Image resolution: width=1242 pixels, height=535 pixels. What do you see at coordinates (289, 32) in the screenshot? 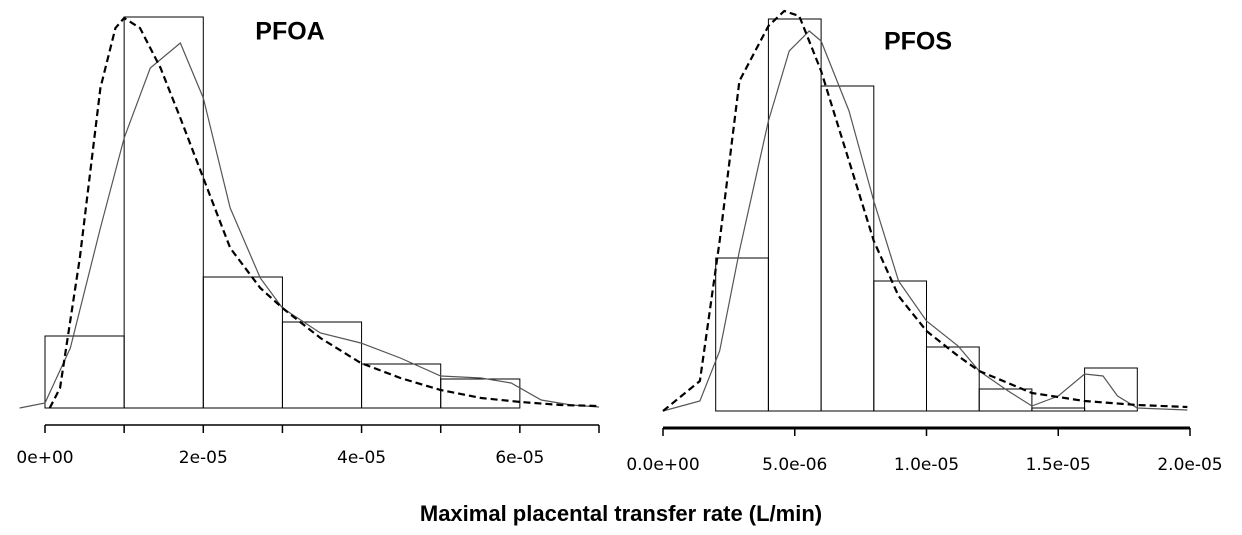
I see `chart-title: PFOA` at bounding box center [289, 32].